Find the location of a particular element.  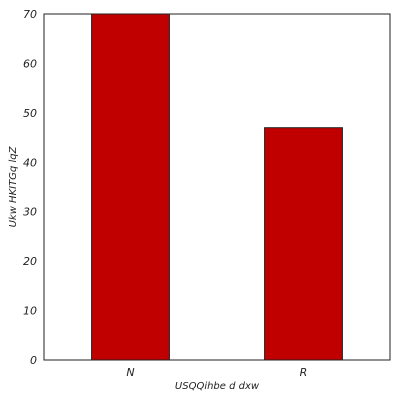

y-axis-label: Ukw HKITGq lqZ is located at coordinates (13, 186).